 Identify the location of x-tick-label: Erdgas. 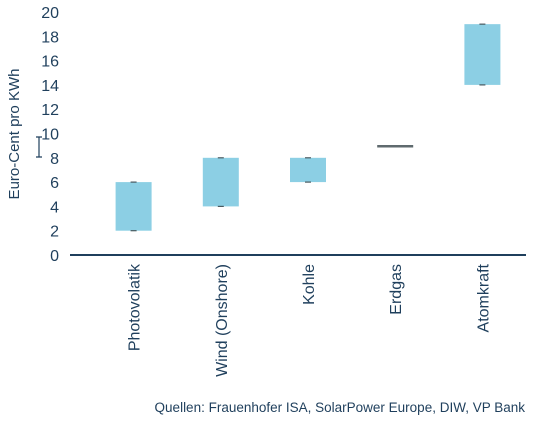
(396, 289).